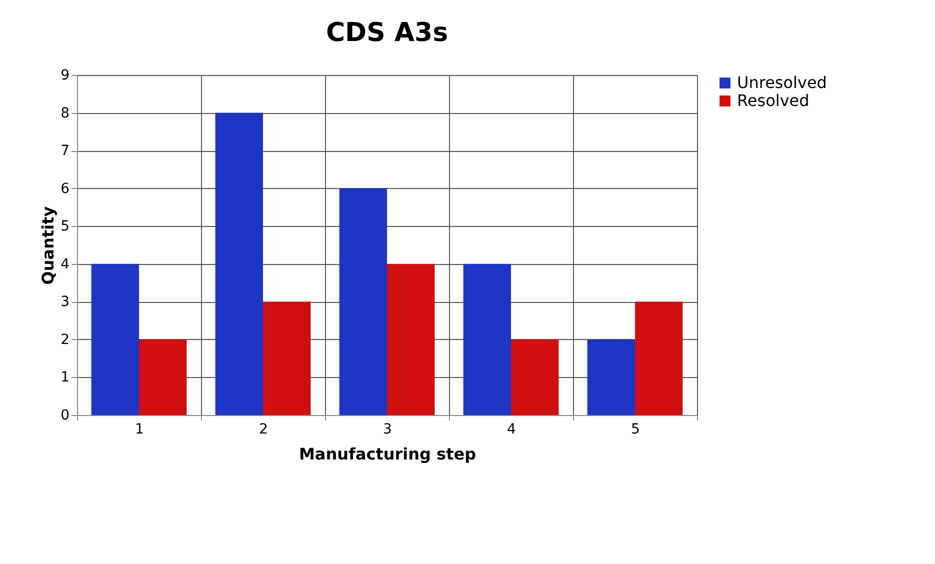  I want to click on y-tick-label: 9, so click(65, 76).